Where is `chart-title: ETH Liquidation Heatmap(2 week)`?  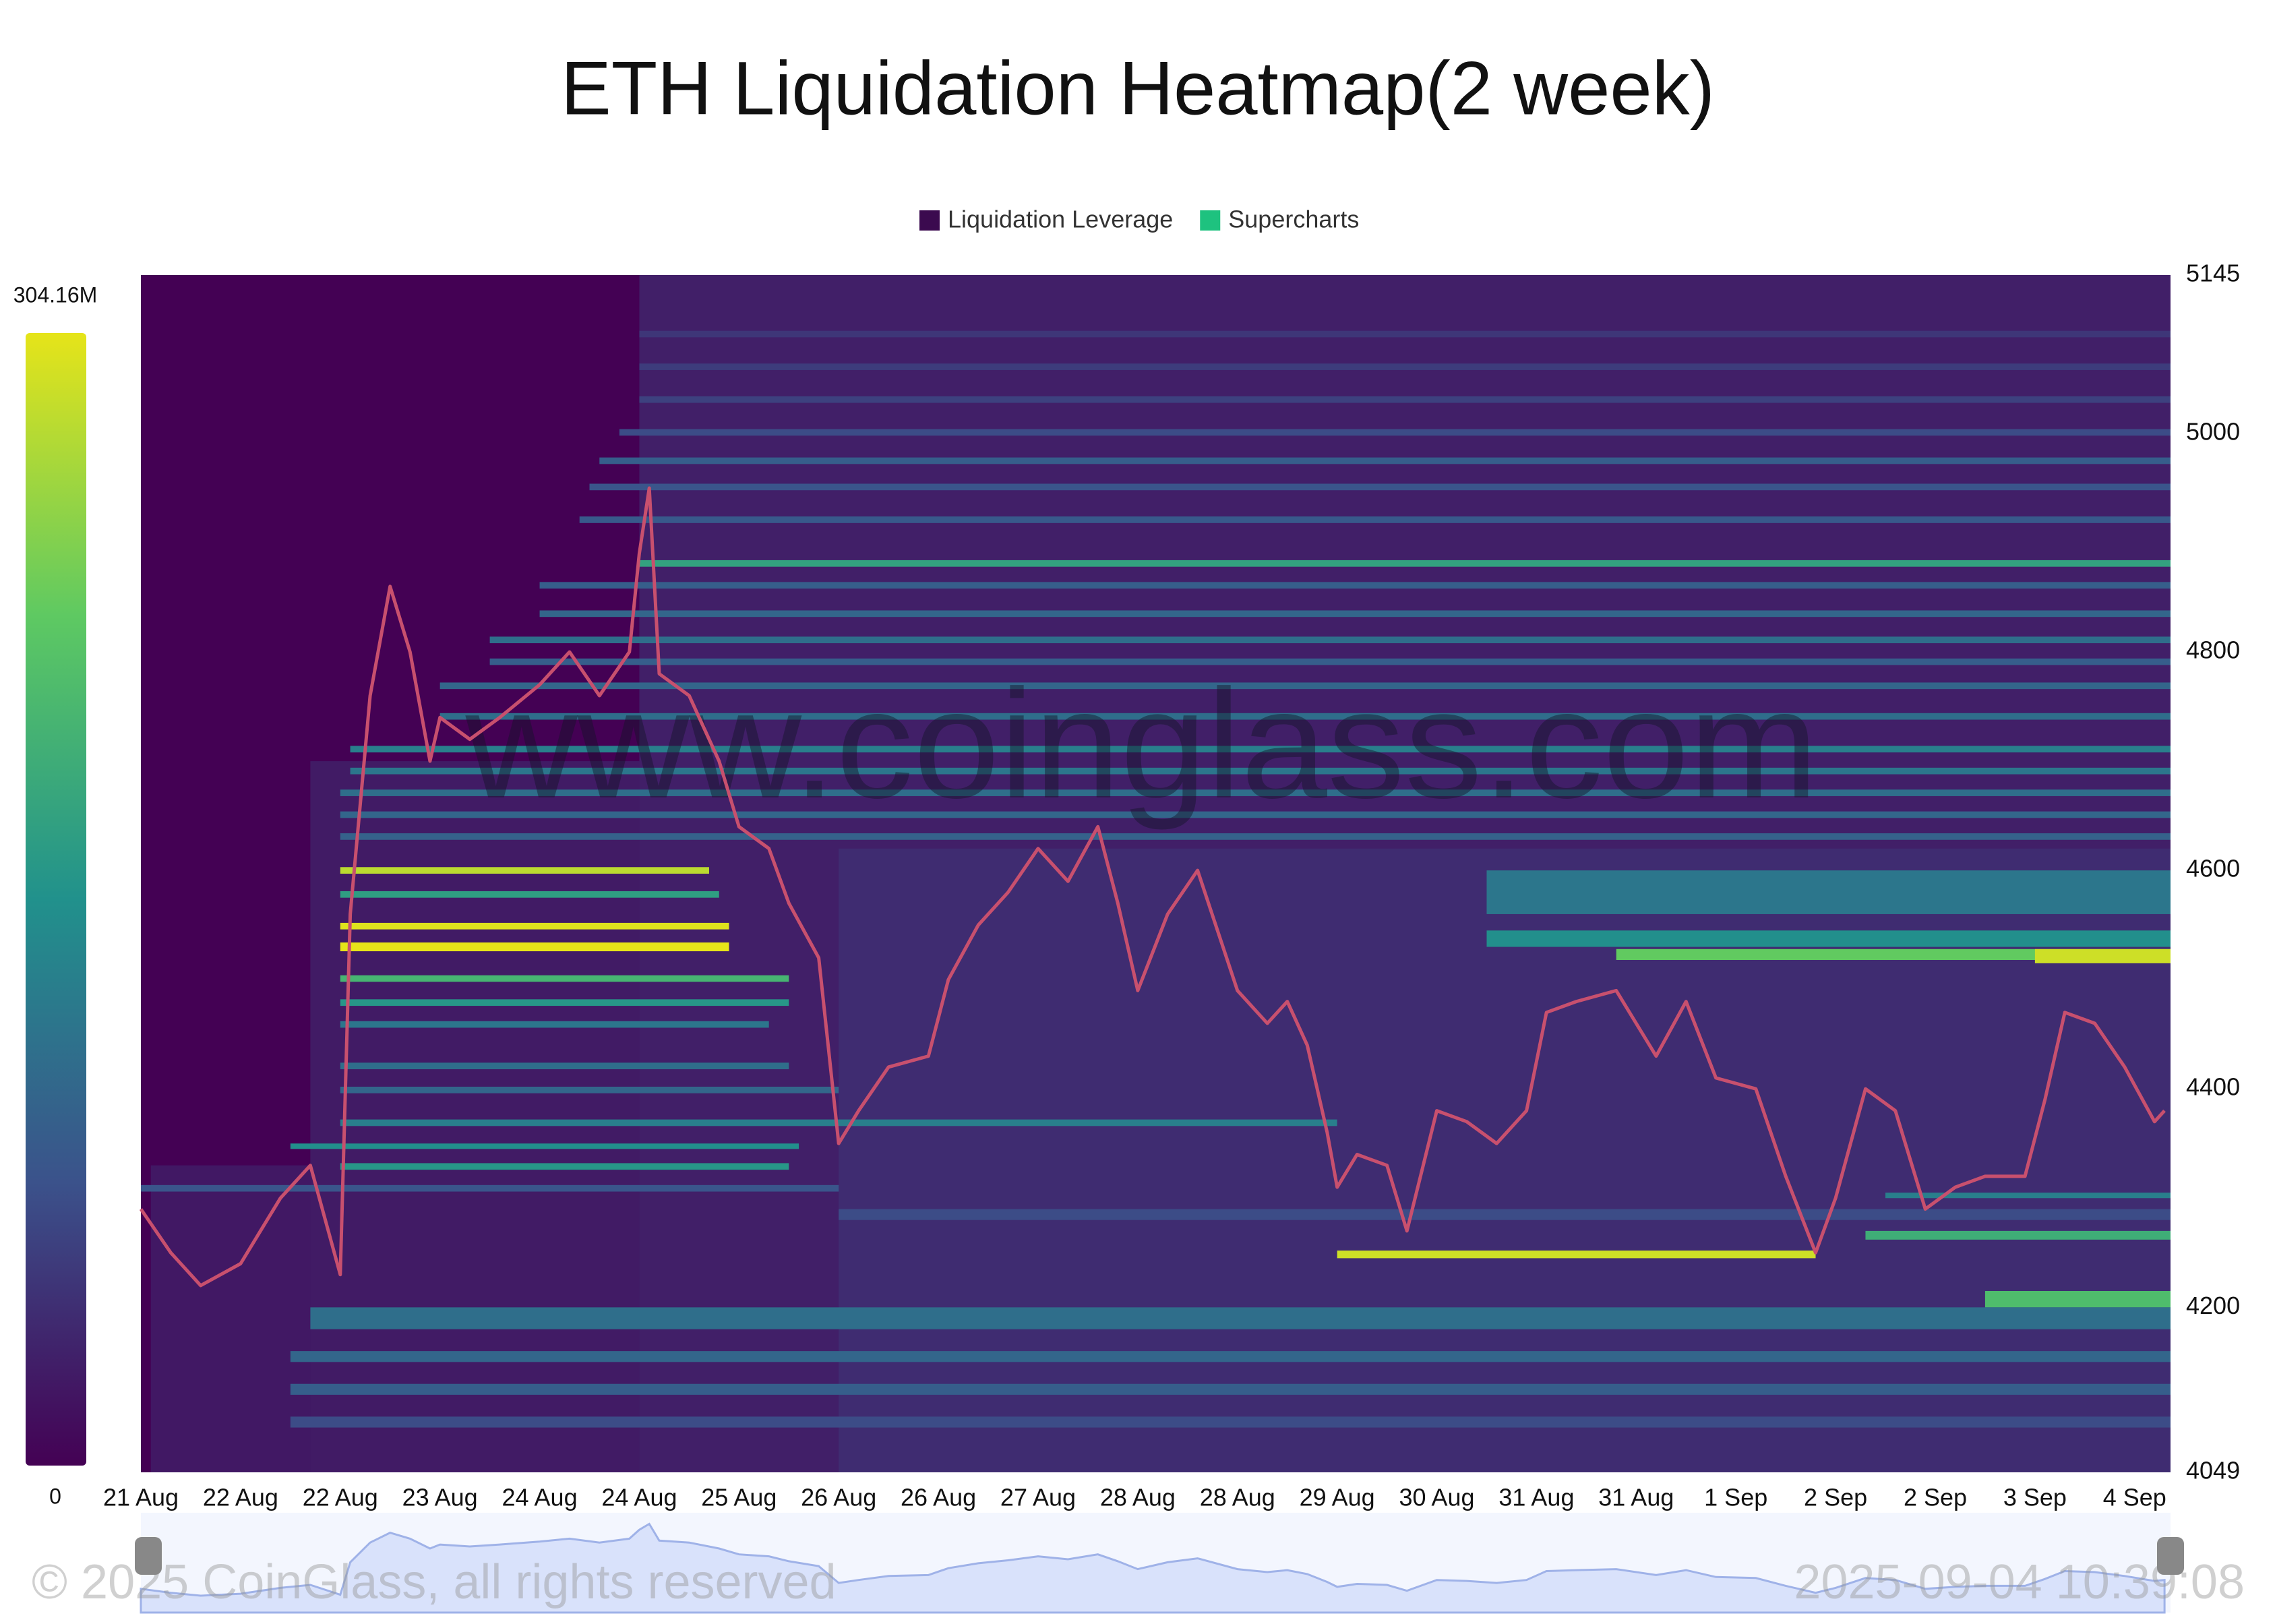 chart-title: ETH Liquidation Heatmap(2 week) is located at coordinates (1138, 89).